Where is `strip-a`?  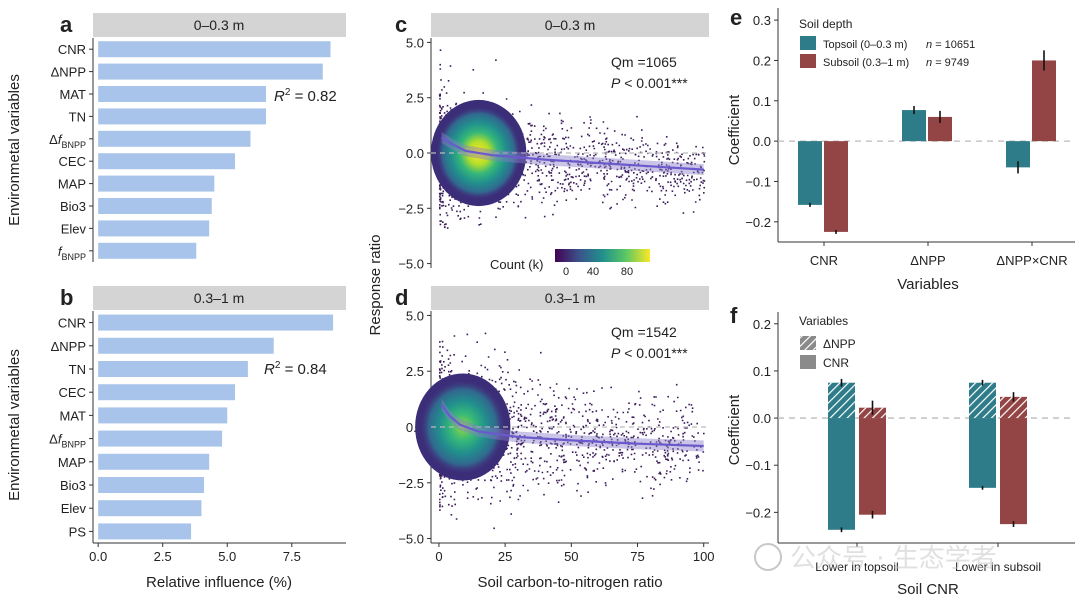
strip-a is located at coordinates (219, 25).